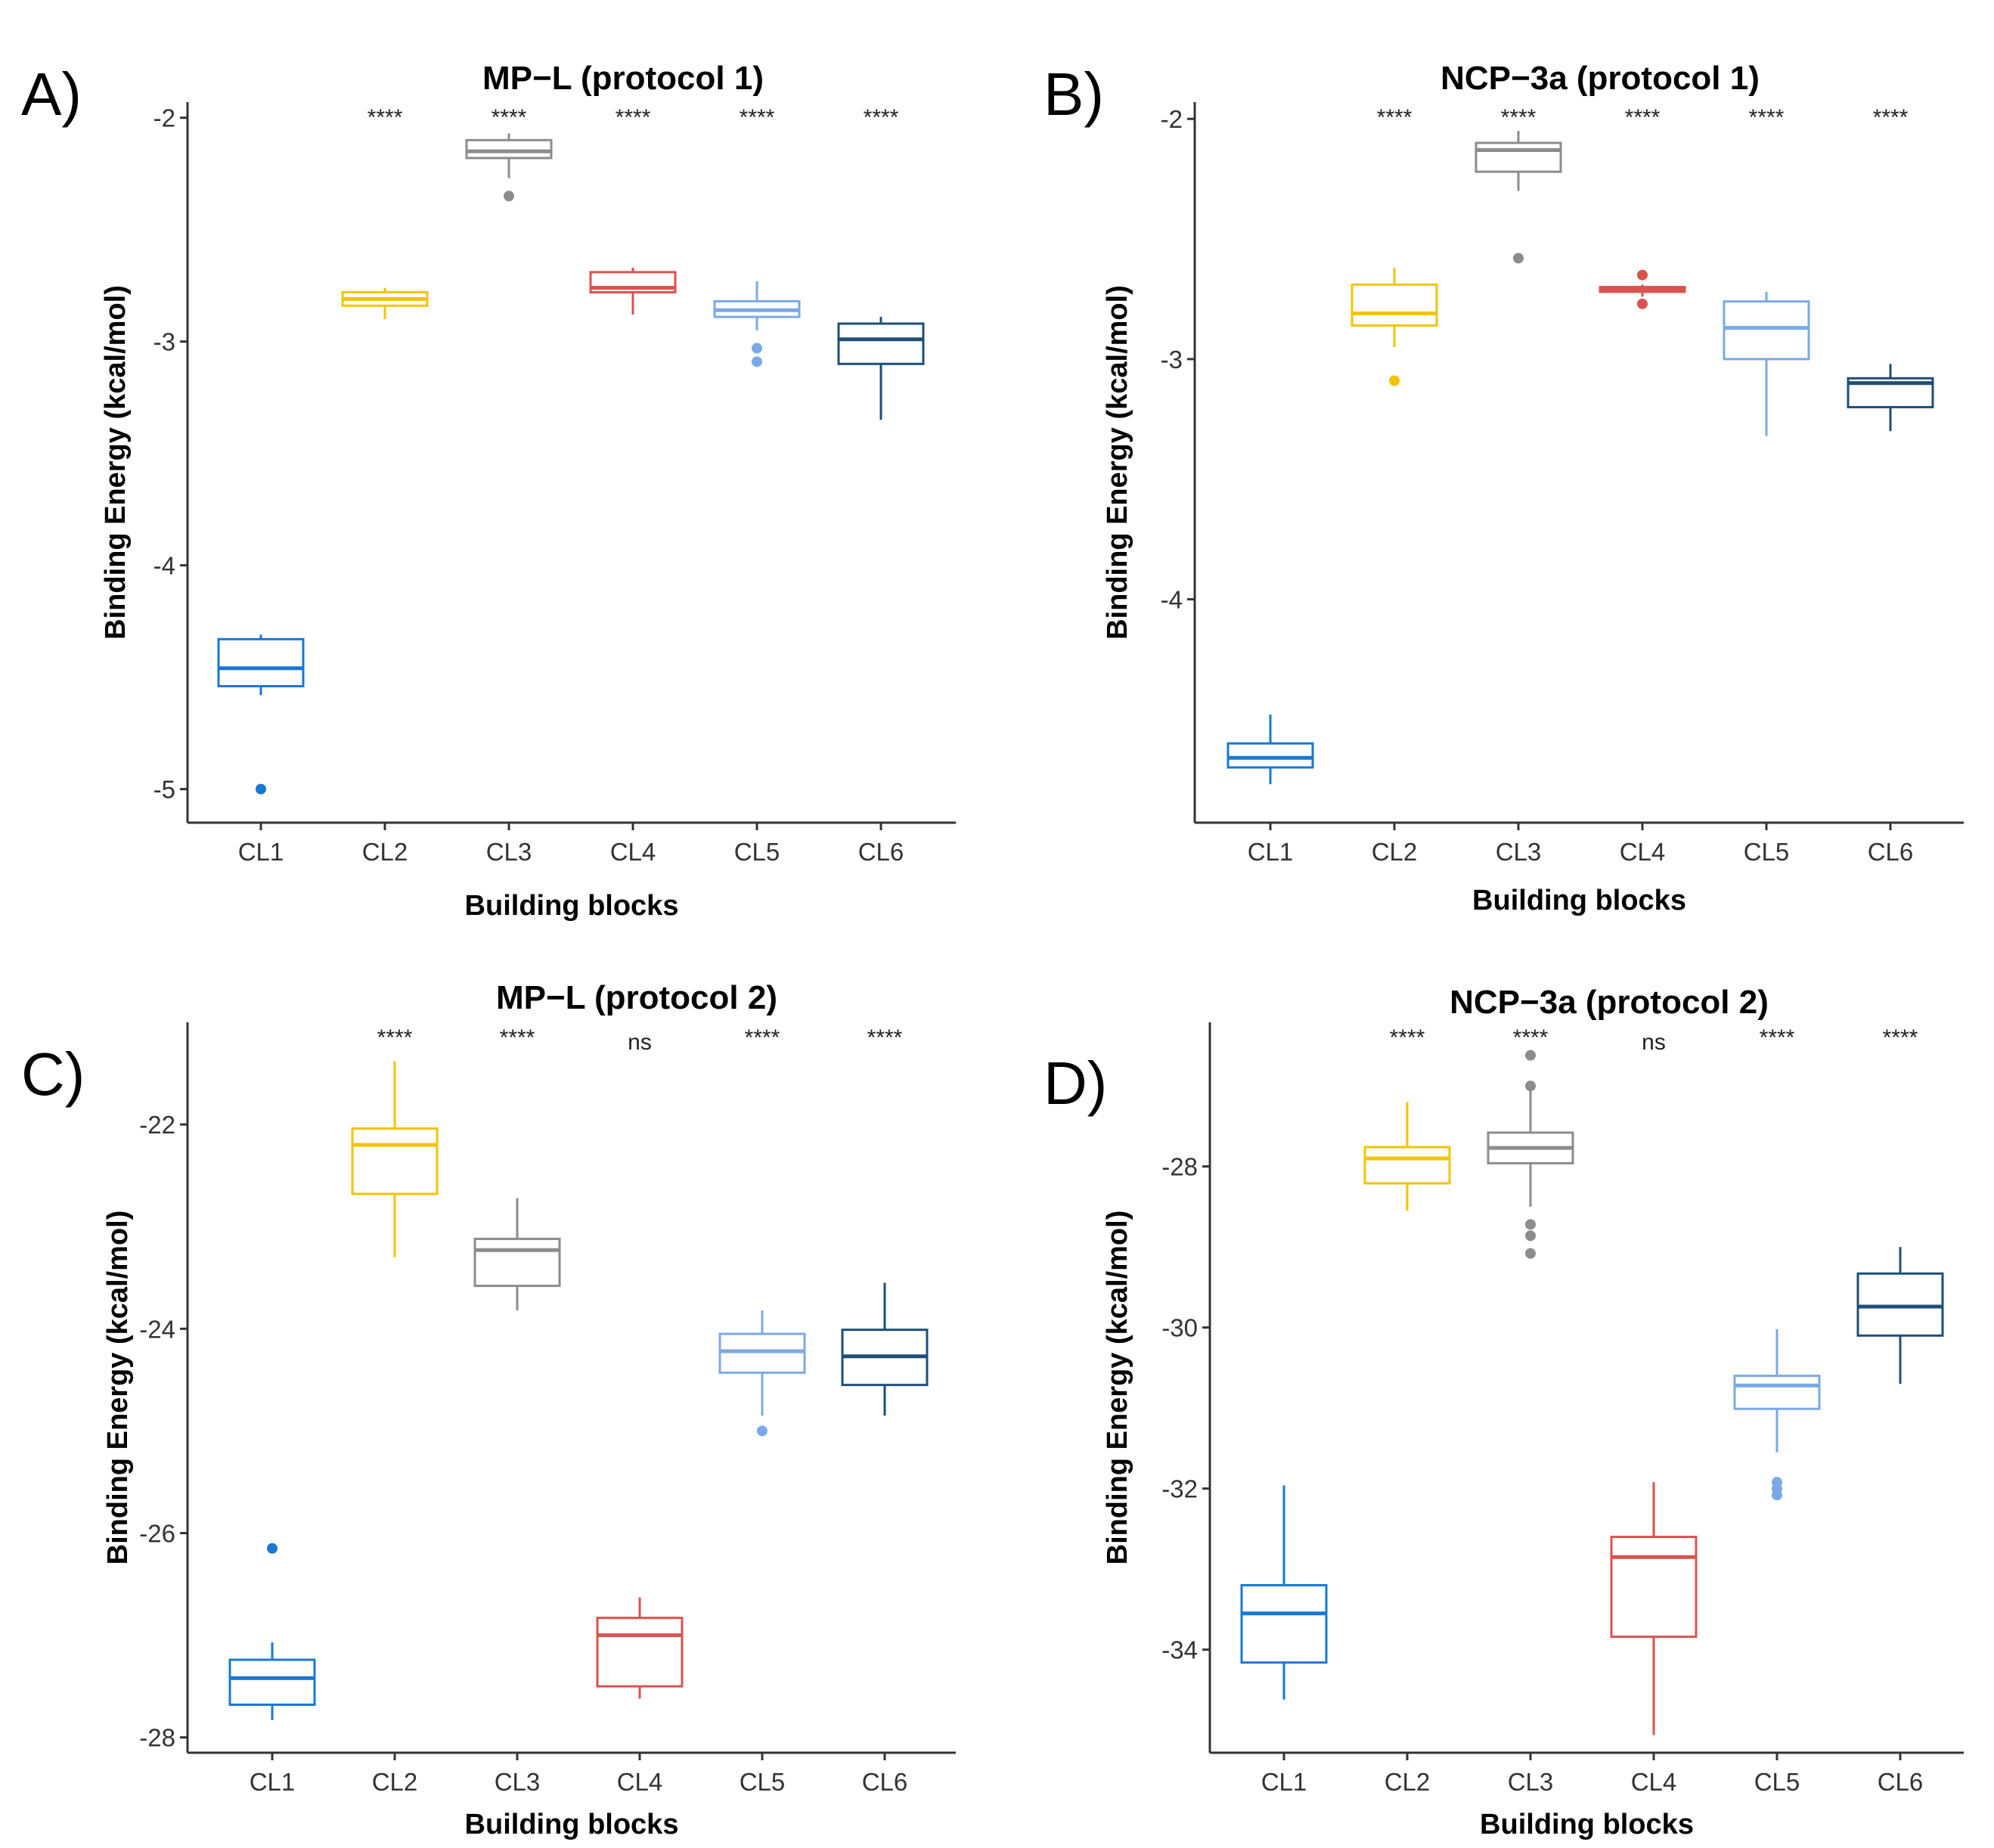  Describe the element at coordinates (636, 997) in the screenshot. I see `chart-title: MP−L (protocol 2)` at that location.